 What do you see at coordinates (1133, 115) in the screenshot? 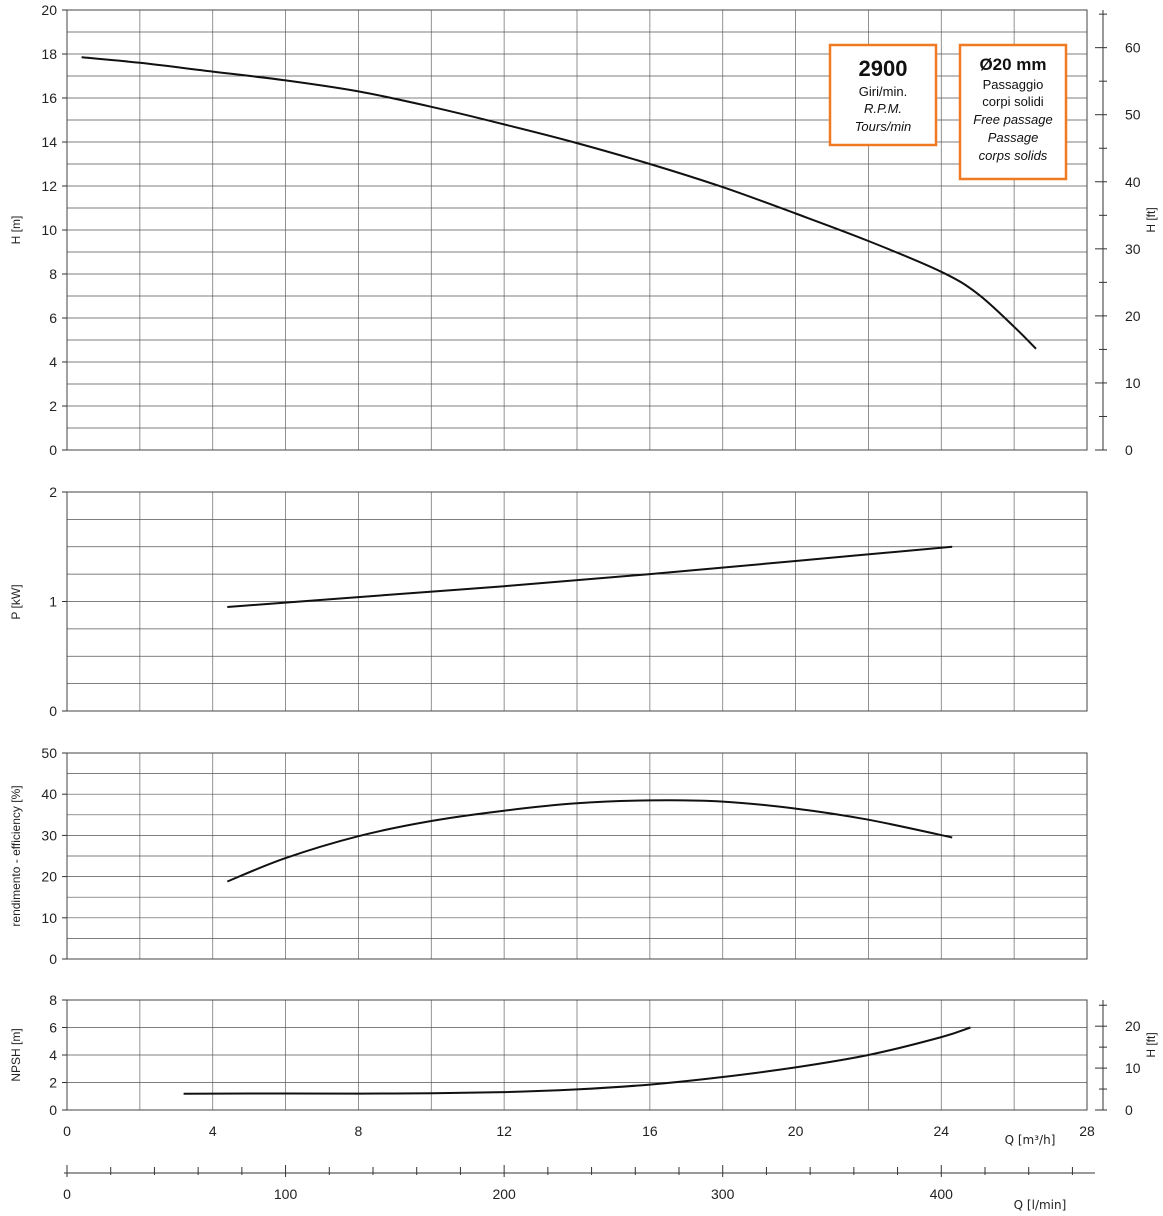
I see `right-axis-tick-label: 50` at bounding box center [1133, 115].